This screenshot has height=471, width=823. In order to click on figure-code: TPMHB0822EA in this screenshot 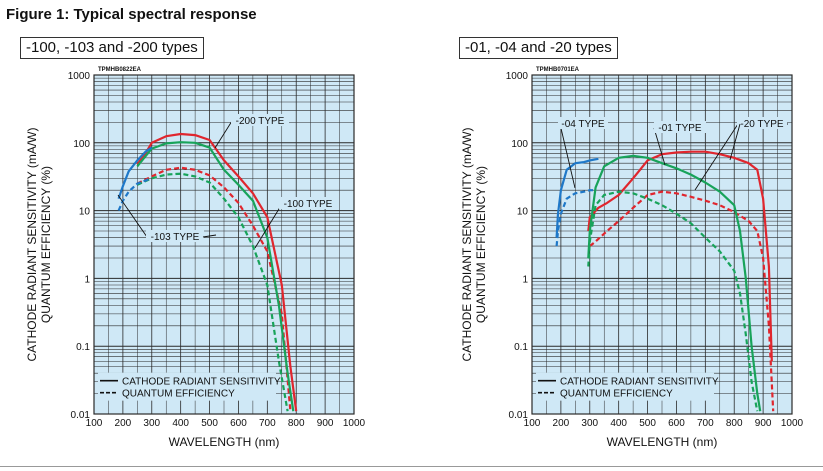, I will do `click(120, 70)`.